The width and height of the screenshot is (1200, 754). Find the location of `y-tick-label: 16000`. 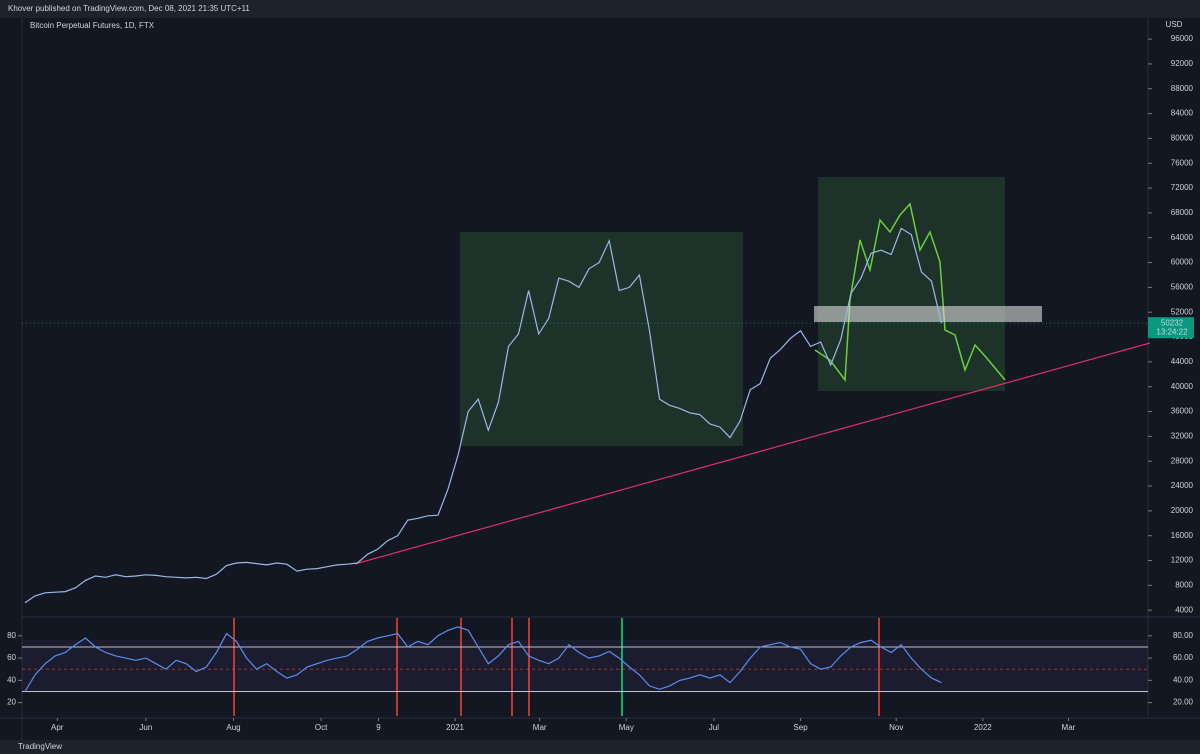

y-tick-label: 16000 is located at coordinates (1182, 535).